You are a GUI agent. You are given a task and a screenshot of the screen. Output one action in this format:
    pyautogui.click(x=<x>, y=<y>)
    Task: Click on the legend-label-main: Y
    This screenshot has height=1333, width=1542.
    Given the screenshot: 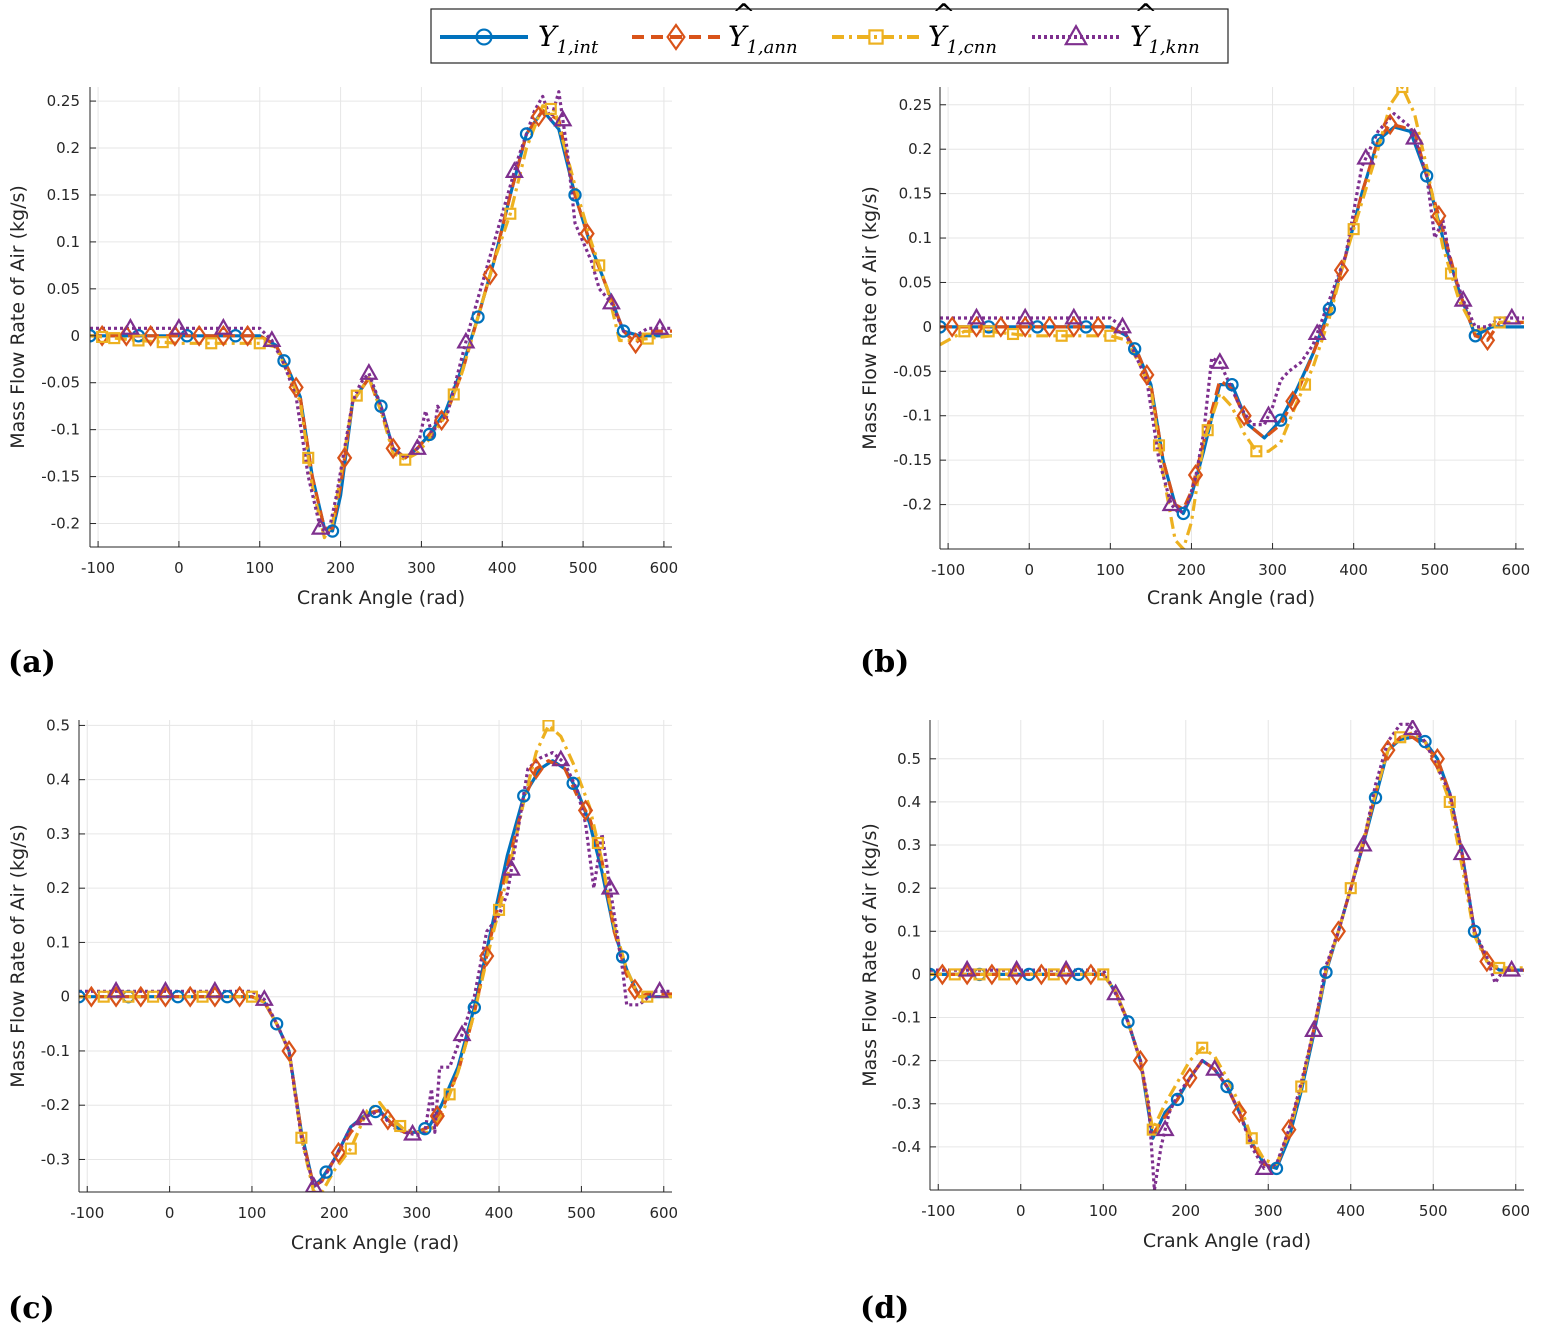 What is the action you would take?
    pyautogui.click(x=938, y=36)
    